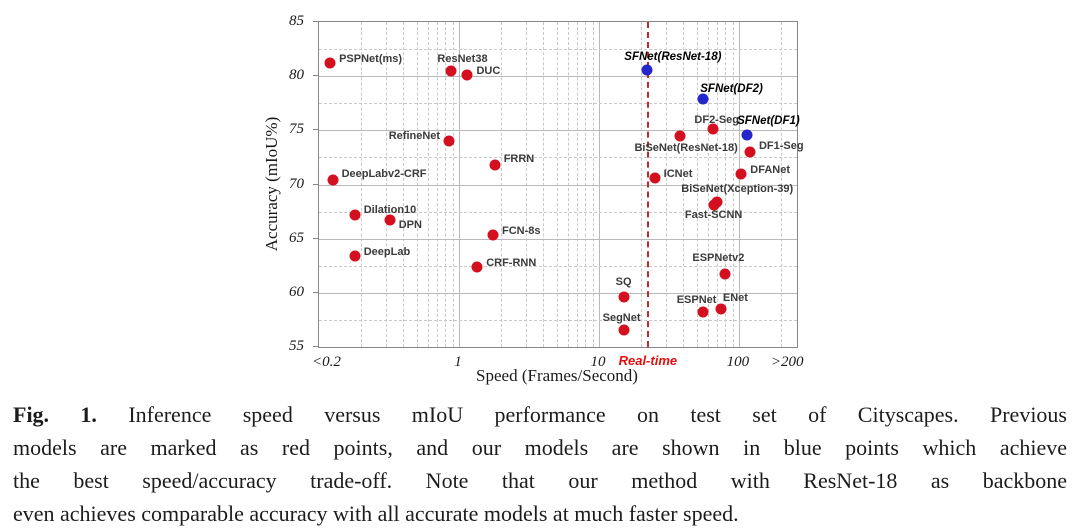 This screenshot has width=1080, height=532. I want to click on data-point-label: SFNet(DF1), so click(768, 120).